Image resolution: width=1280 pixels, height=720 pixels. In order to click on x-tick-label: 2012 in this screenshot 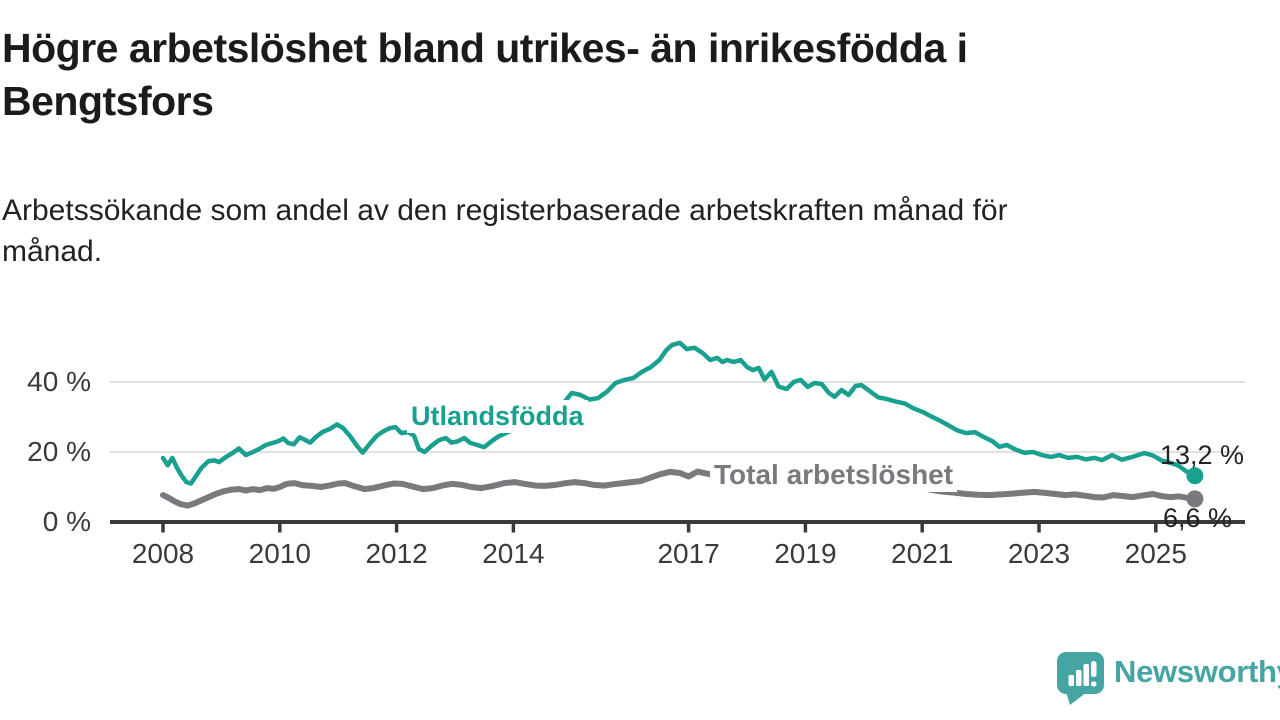, I will do `click(396, 553)`.